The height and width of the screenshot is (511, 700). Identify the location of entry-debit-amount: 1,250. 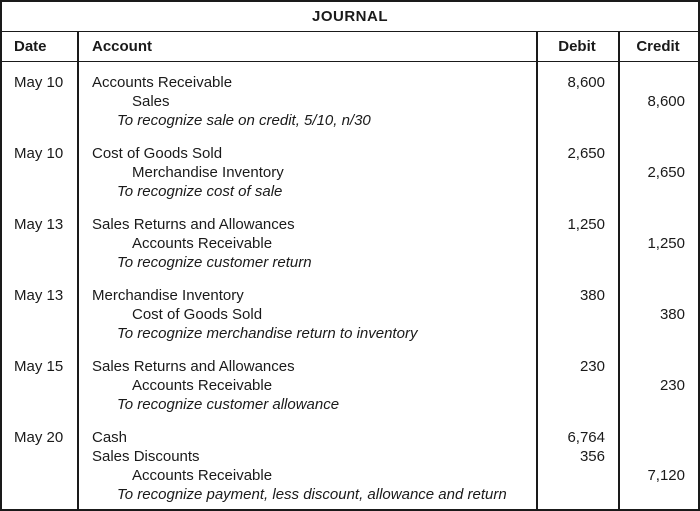
(586, 224).